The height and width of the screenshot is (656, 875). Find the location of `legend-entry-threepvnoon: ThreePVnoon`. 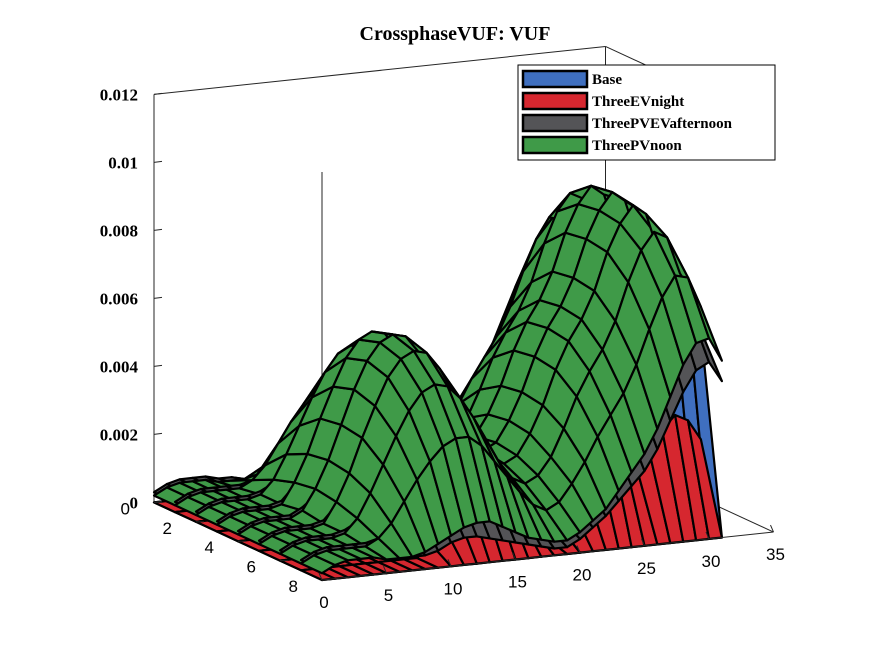

legend-entry-threepvnoon: ThreePVnoon is located at coordinates (601, 145).